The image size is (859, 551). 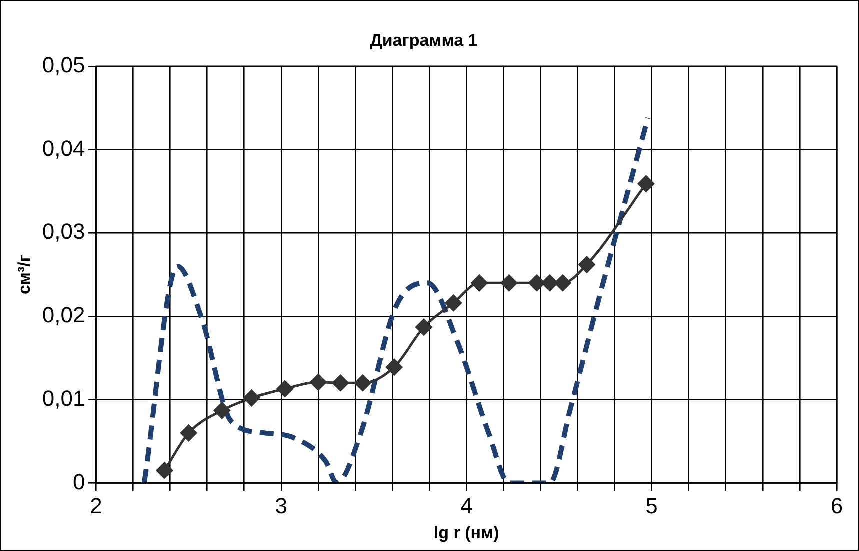 I want to click on y-tick-label: 0,03, so click(x=64, y=231).